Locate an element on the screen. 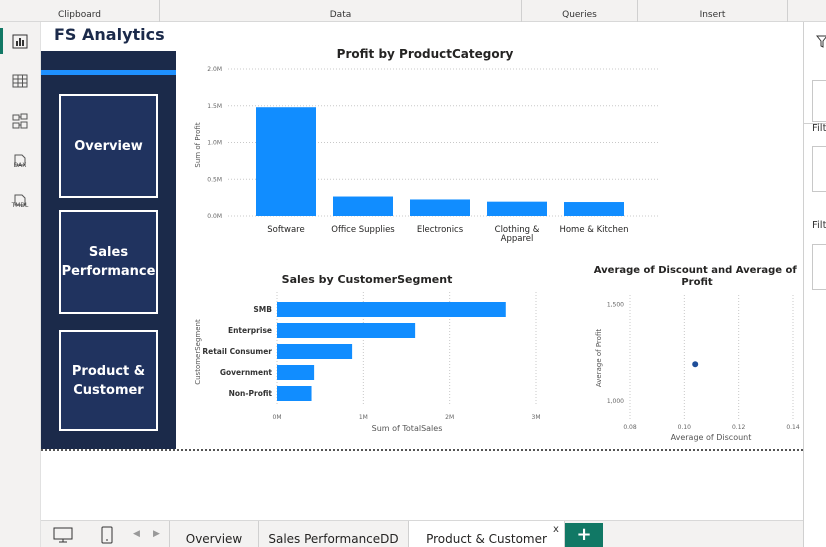 The height and width of the screenshot is (547, 826). y-axis-label: Average of Profit is located at coordinates (599, 358).